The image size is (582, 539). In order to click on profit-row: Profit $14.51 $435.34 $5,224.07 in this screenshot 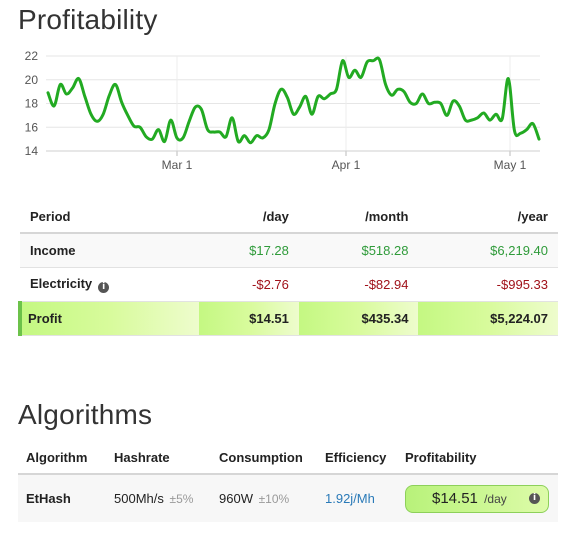, I will do `click(287, 318)`.